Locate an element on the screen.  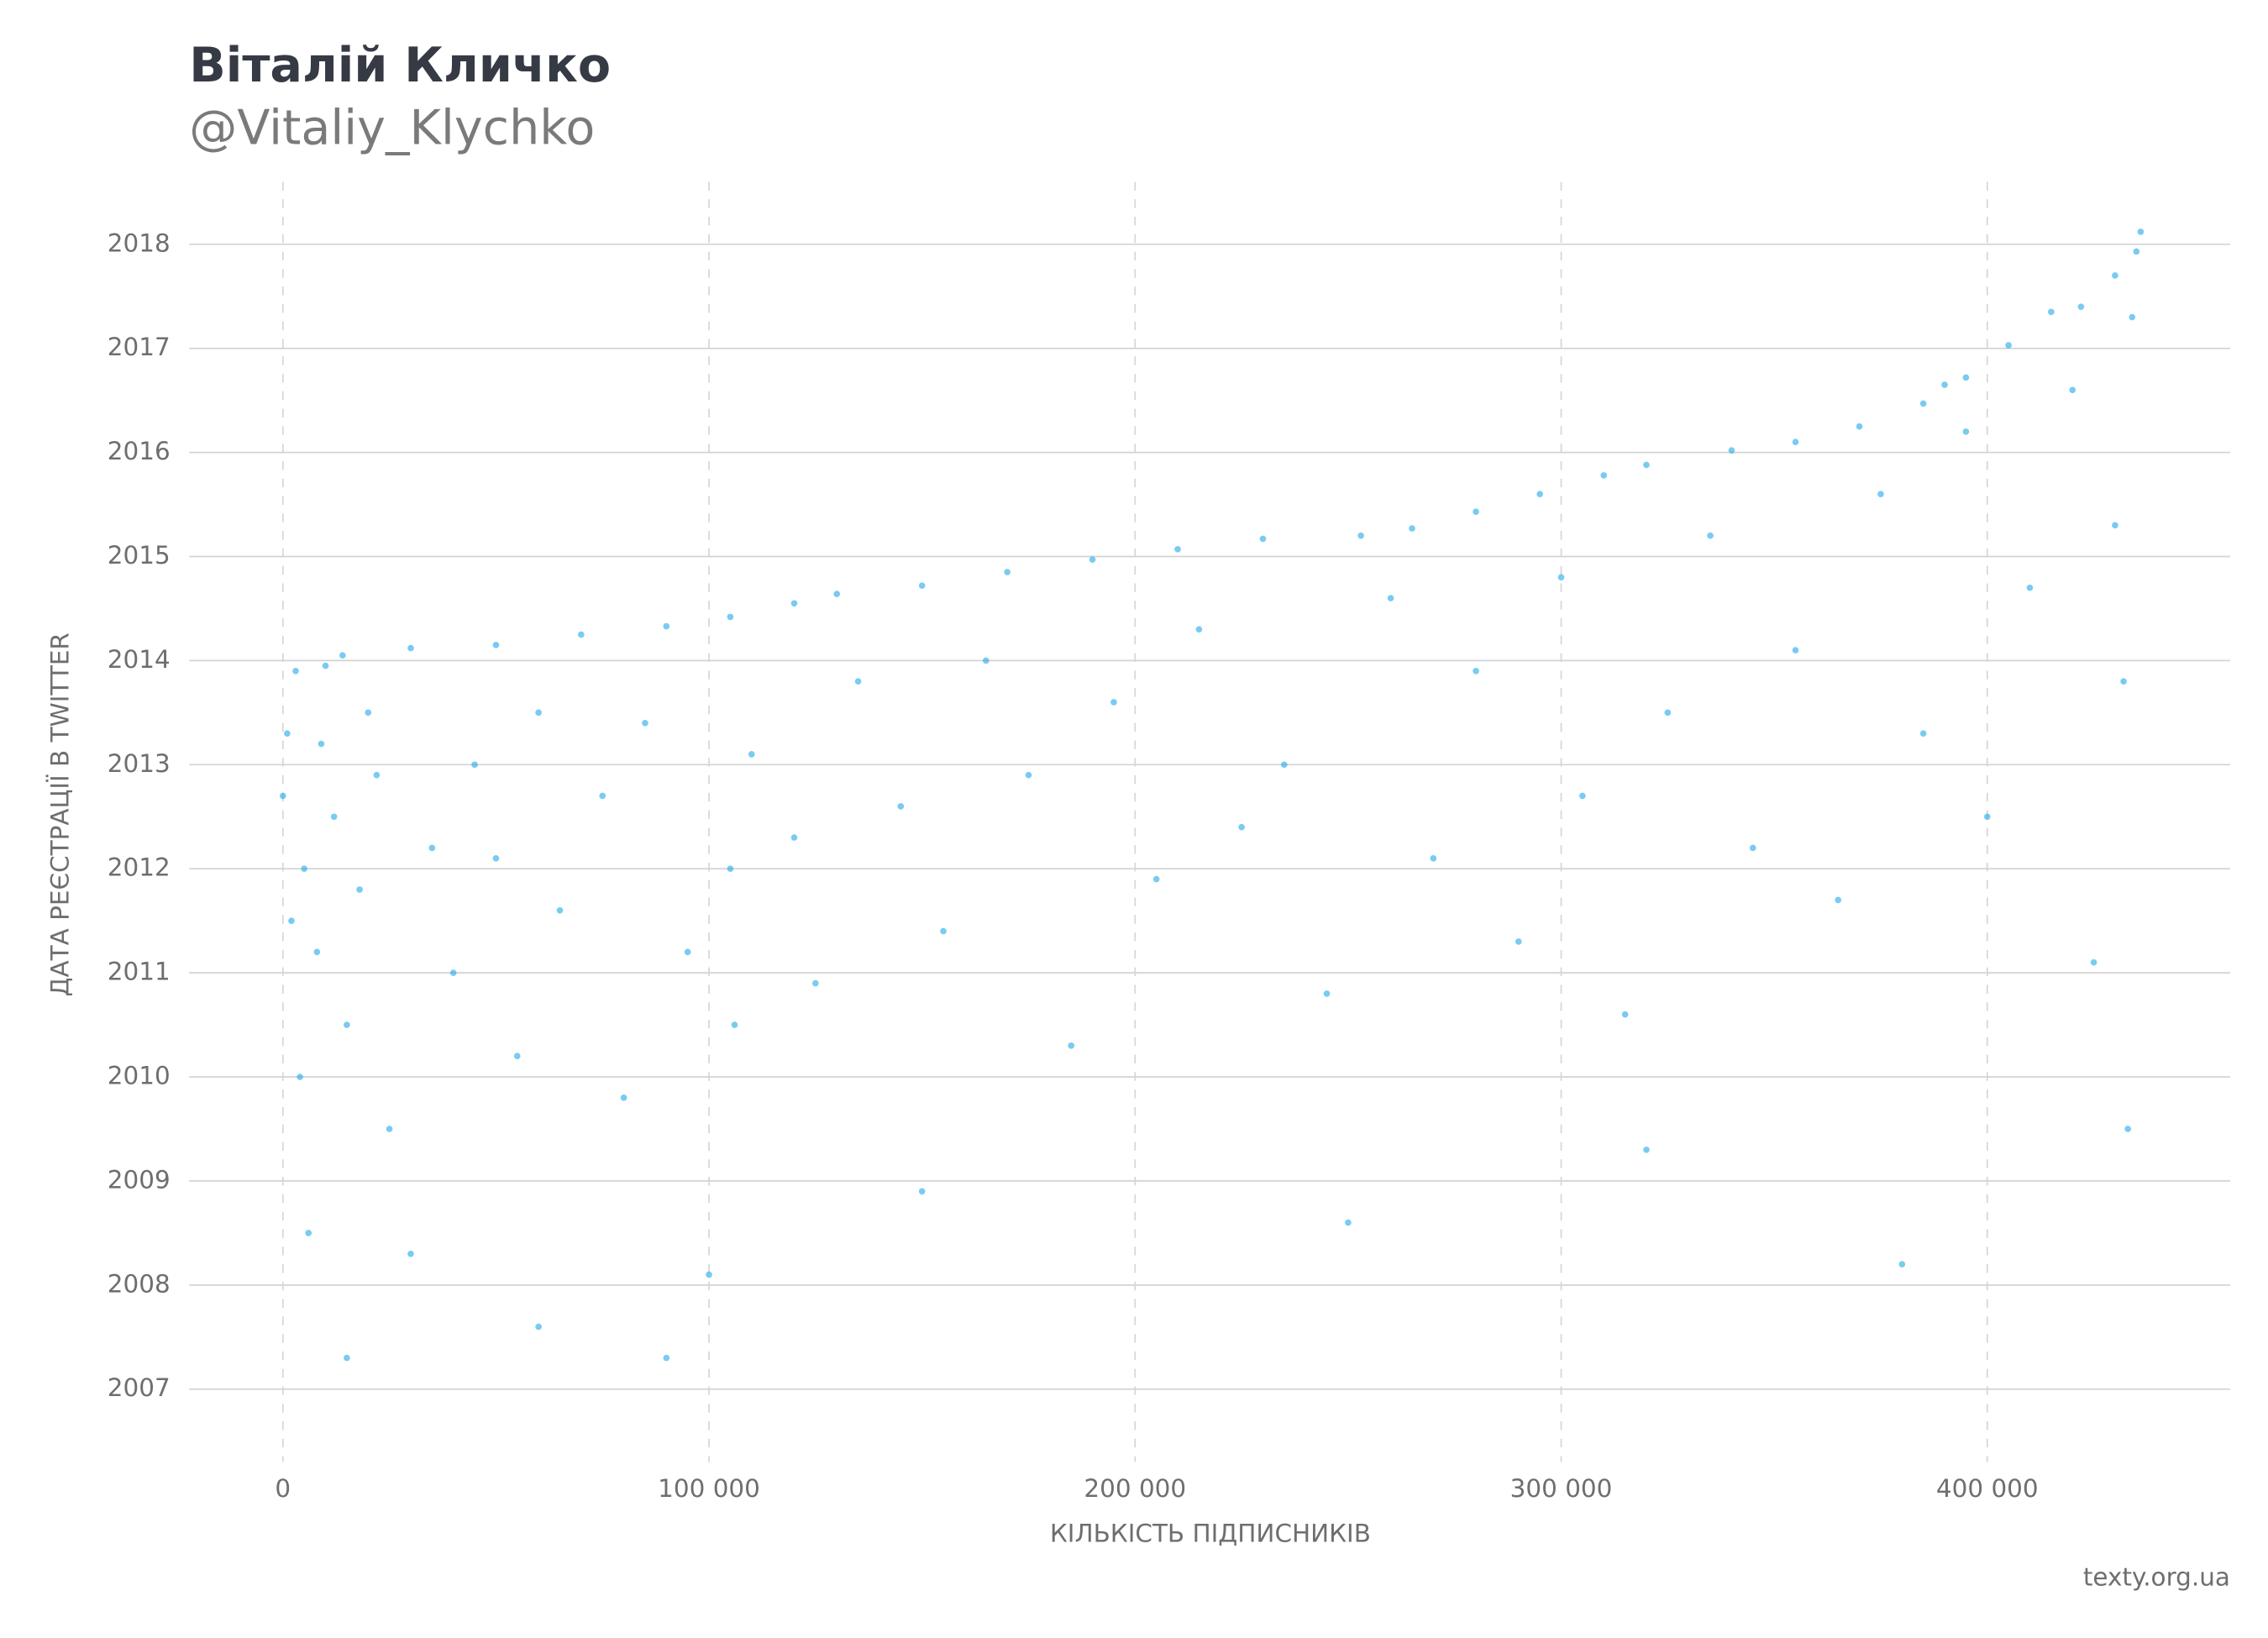
x-tick-label: 100 000 is located at coordinates (709, 1488).